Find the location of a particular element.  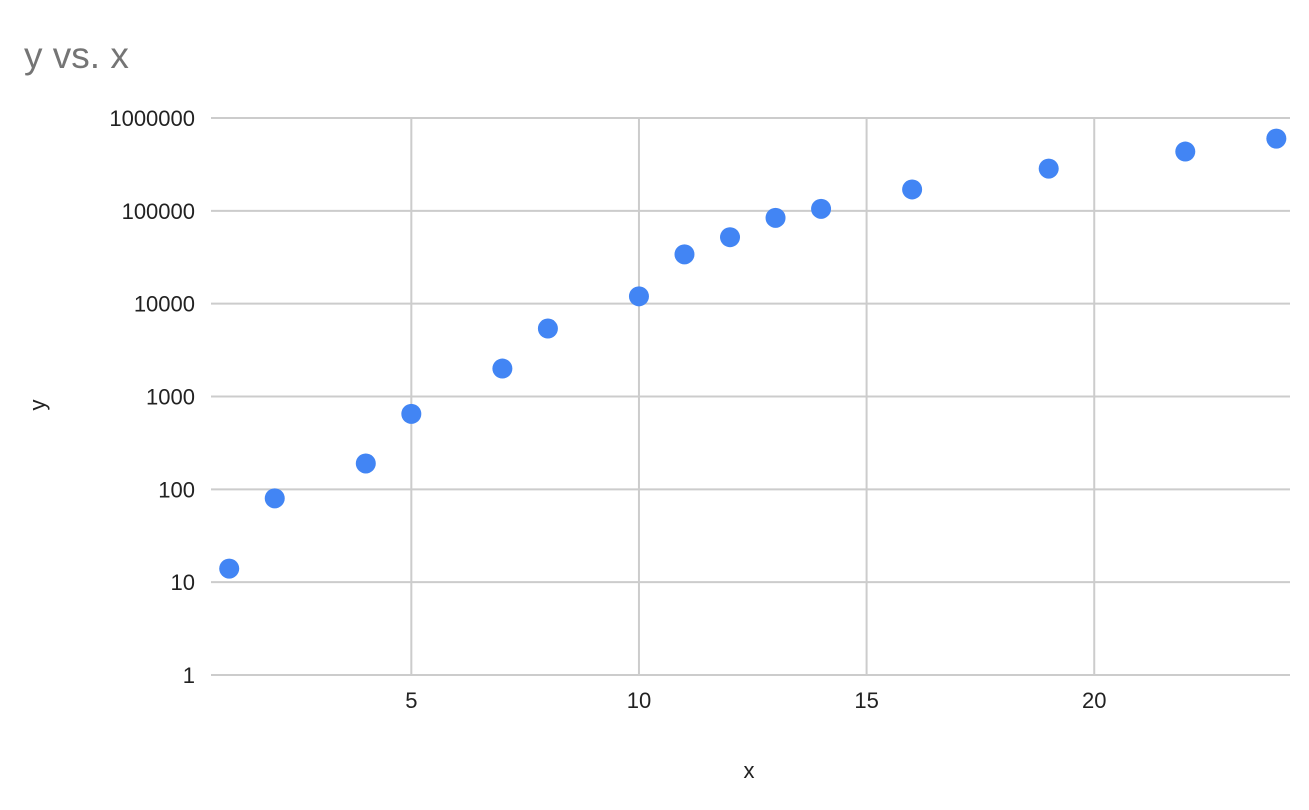

chart-title: y vs. x is located at coordinates (76, 55).